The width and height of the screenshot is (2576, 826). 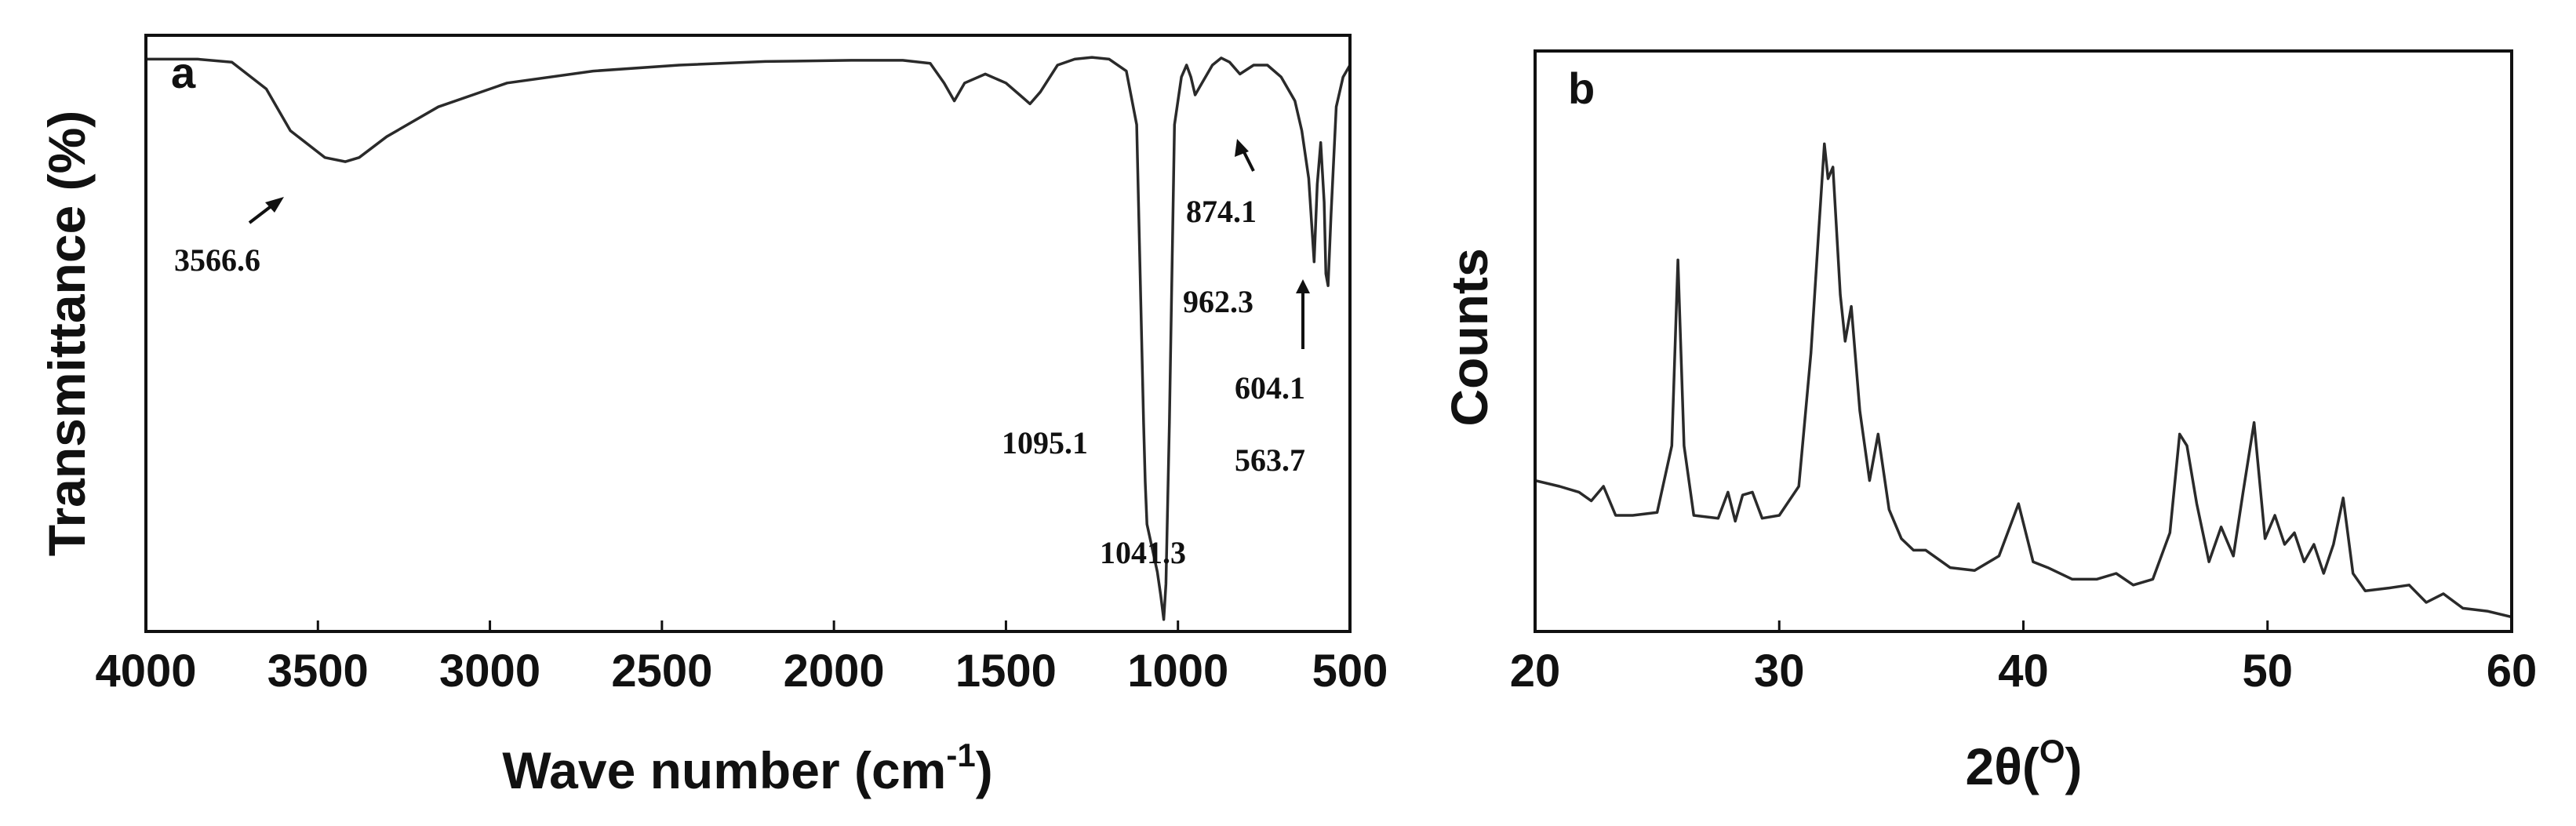 I want to click on annotation-563: 563.7, so click(x=1270, y=460).